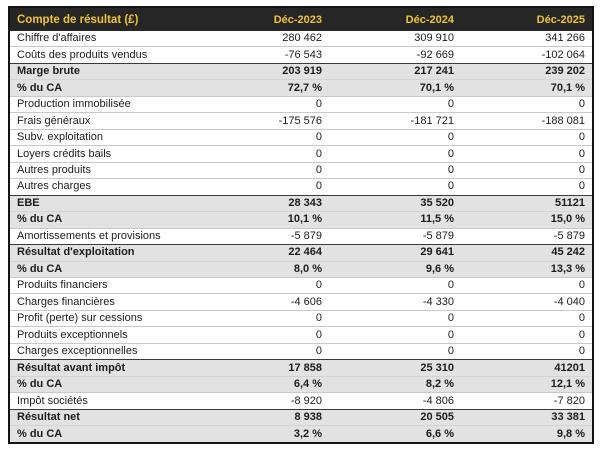 This screenshot has height=454, width=600. Describe the element at coordinates (526, 121) in the screenshot. I see `cell-value: -188 081` at that location.